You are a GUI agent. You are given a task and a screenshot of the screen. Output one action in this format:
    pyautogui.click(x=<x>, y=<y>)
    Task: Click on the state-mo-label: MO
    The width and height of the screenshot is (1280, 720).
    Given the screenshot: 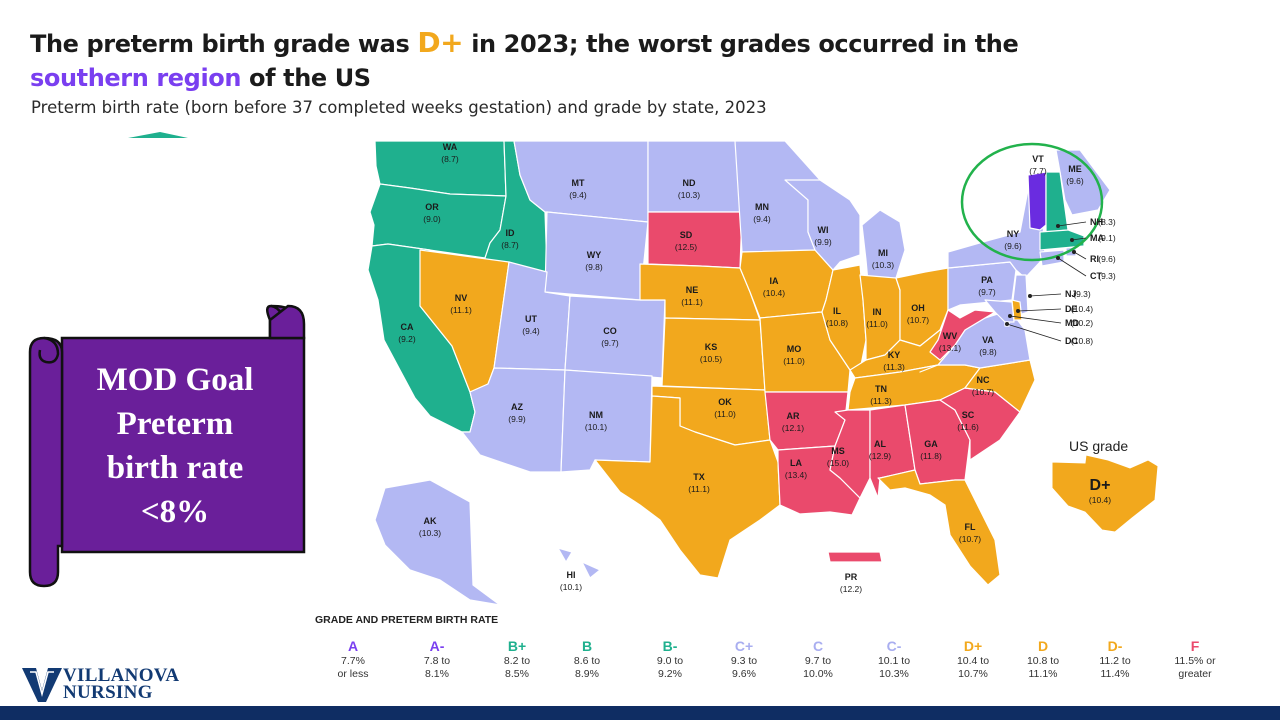 What is the action you would take?
    pyautogui.click(x=794, y=349)
    